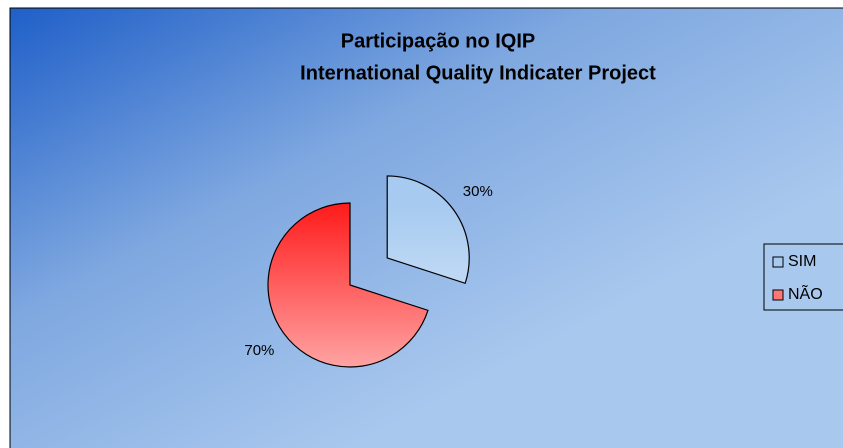 The height and width of the screenshot is (448, 843). Describe the element at coordinates (438, 41) in the screenshot. I see `chart-title: Participação no IQIP` at that location.